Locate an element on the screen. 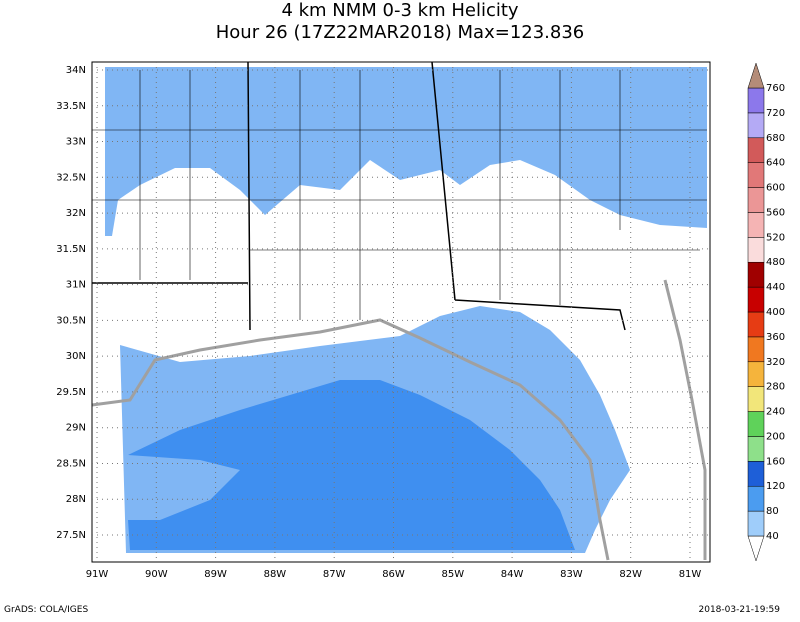  lat-label: 32N is located at coordinates (76, 213).